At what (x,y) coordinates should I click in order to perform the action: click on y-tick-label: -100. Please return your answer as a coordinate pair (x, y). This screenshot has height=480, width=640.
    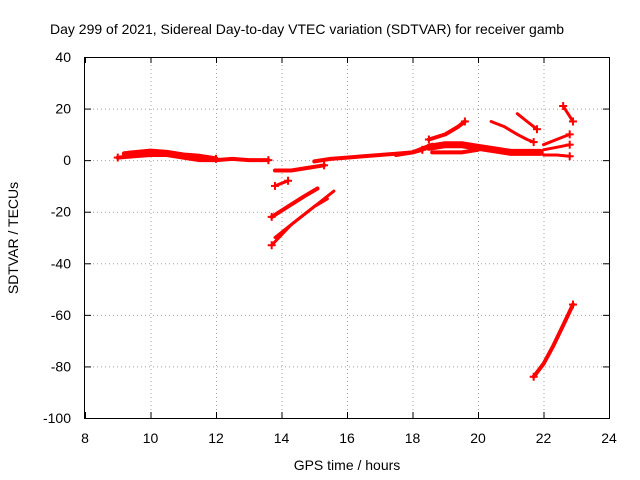
    Looking at the image, I should click on (57, 418).